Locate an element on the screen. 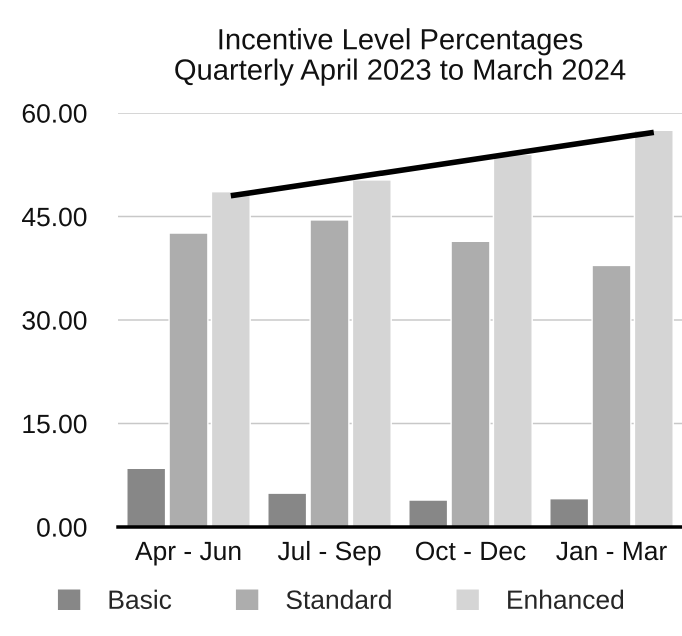 The height and width of the screenshot is (636, 682). y-tick-label: 45.00 is located at coordinates (54, 217).